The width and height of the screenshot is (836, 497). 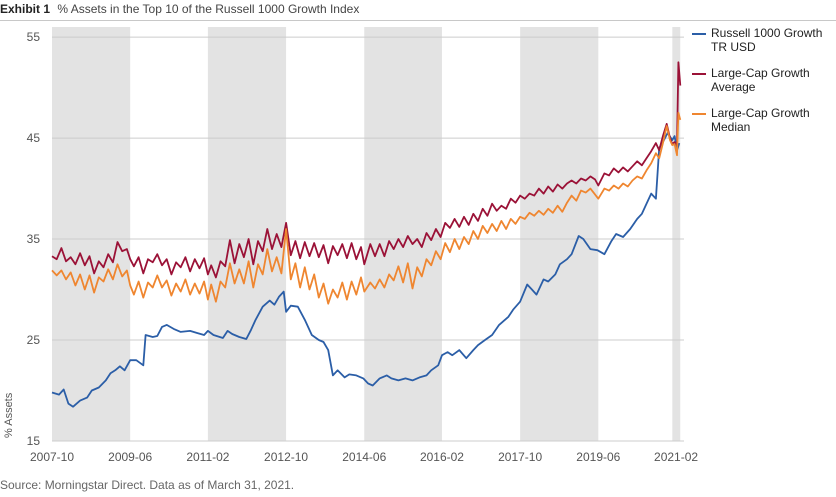 I want to click on y-tick-label-55: 55, so click(x=34, y=37).